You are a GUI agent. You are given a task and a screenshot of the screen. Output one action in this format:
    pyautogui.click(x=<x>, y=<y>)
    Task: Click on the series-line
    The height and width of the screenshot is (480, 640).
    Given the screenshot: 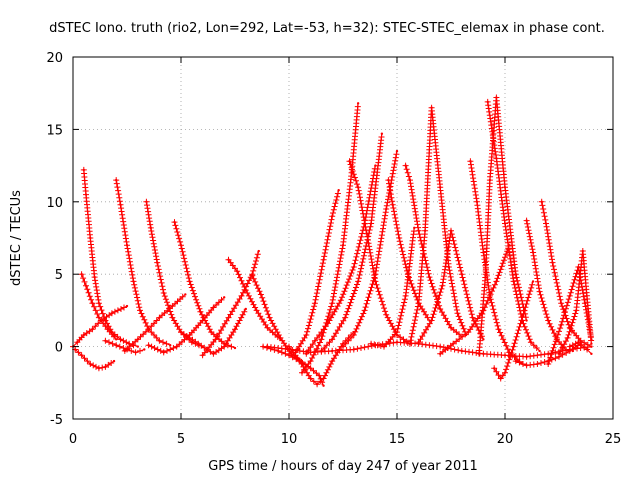 What is the action you would take?
    pyautogui.click(x=94, y=359)
    